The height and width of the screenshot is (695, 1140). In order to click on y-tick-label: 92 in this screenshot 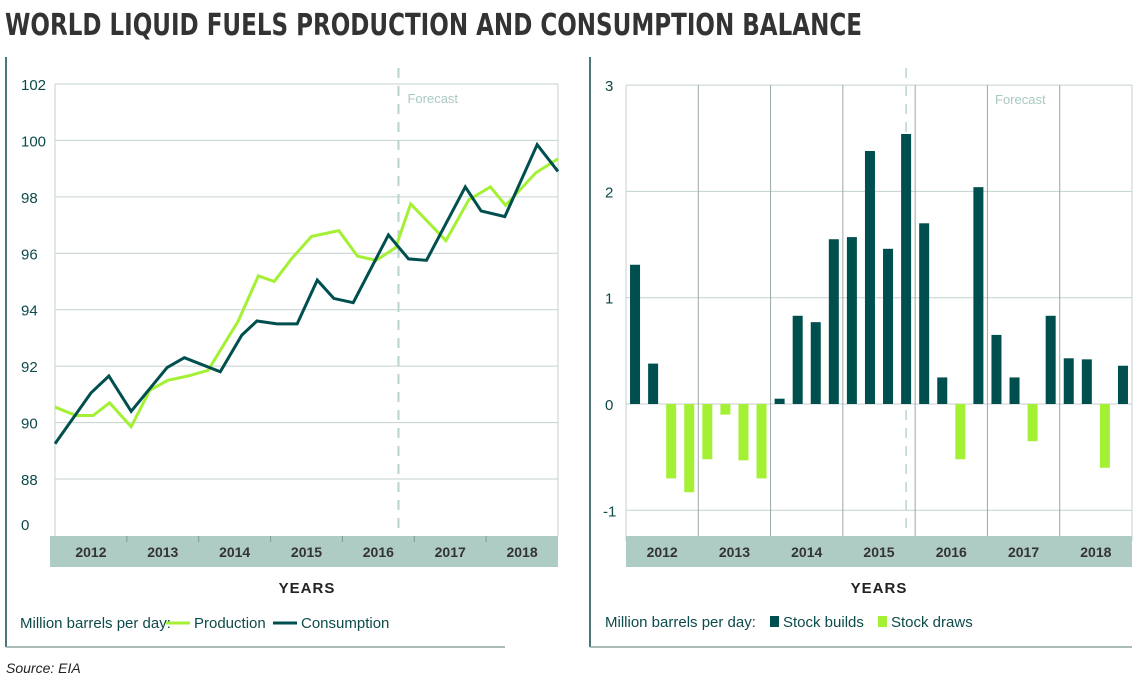, I will do `click(29, 367)`.